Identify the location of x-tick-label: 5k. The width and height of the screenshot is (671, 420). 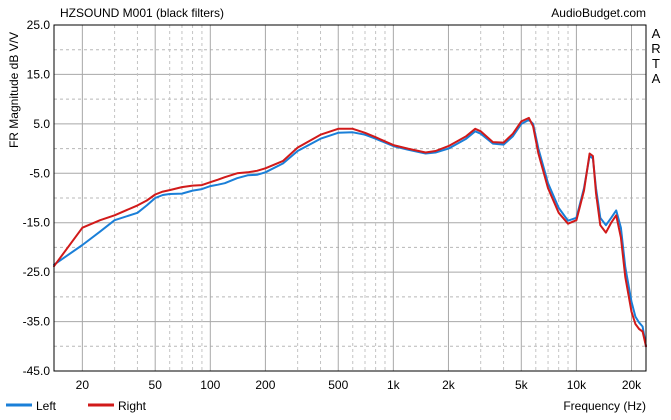
(522, 385).